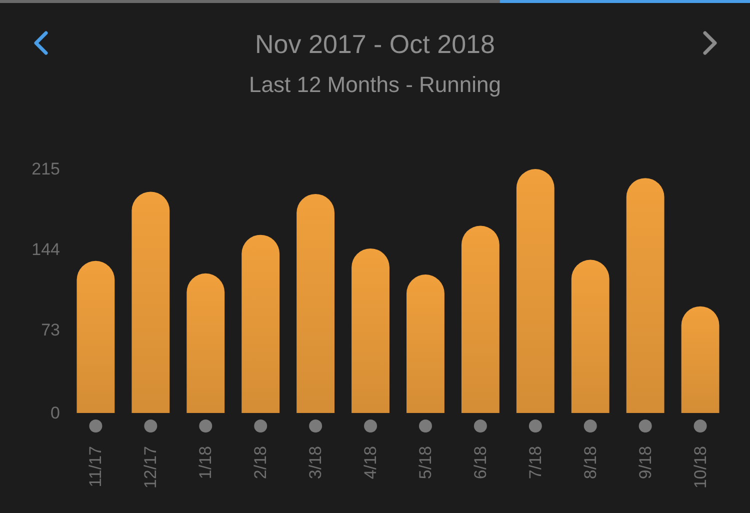 The height and width of the screenshot is (513, 750). What do you see at coordinates (700, 467) in the screenshot?
I see `x-tick-label: 10/18` at bounding box center [700, 467].